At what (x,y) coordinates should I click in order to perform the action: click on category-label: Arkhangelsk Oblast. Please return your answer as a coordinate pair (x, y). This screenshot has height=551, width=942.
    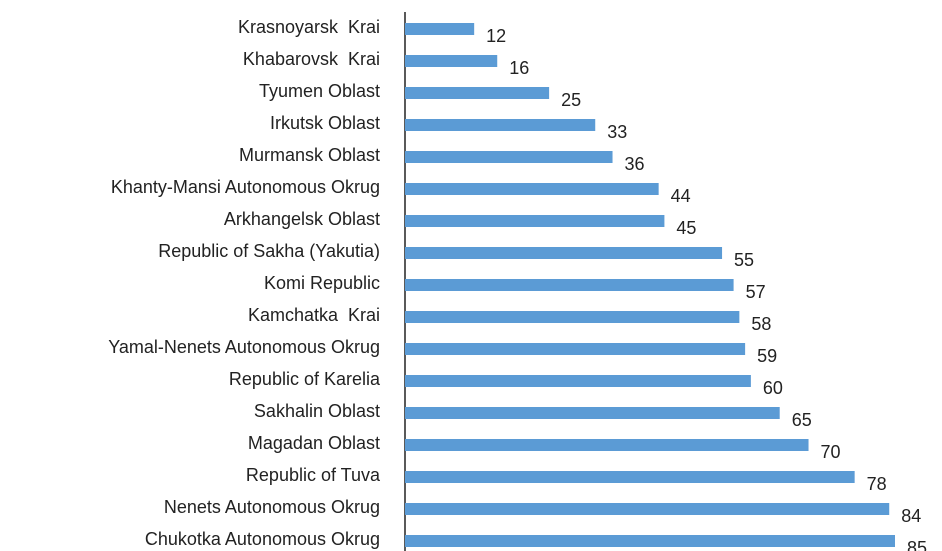
    Looking at the image, I should click on (302, 219).